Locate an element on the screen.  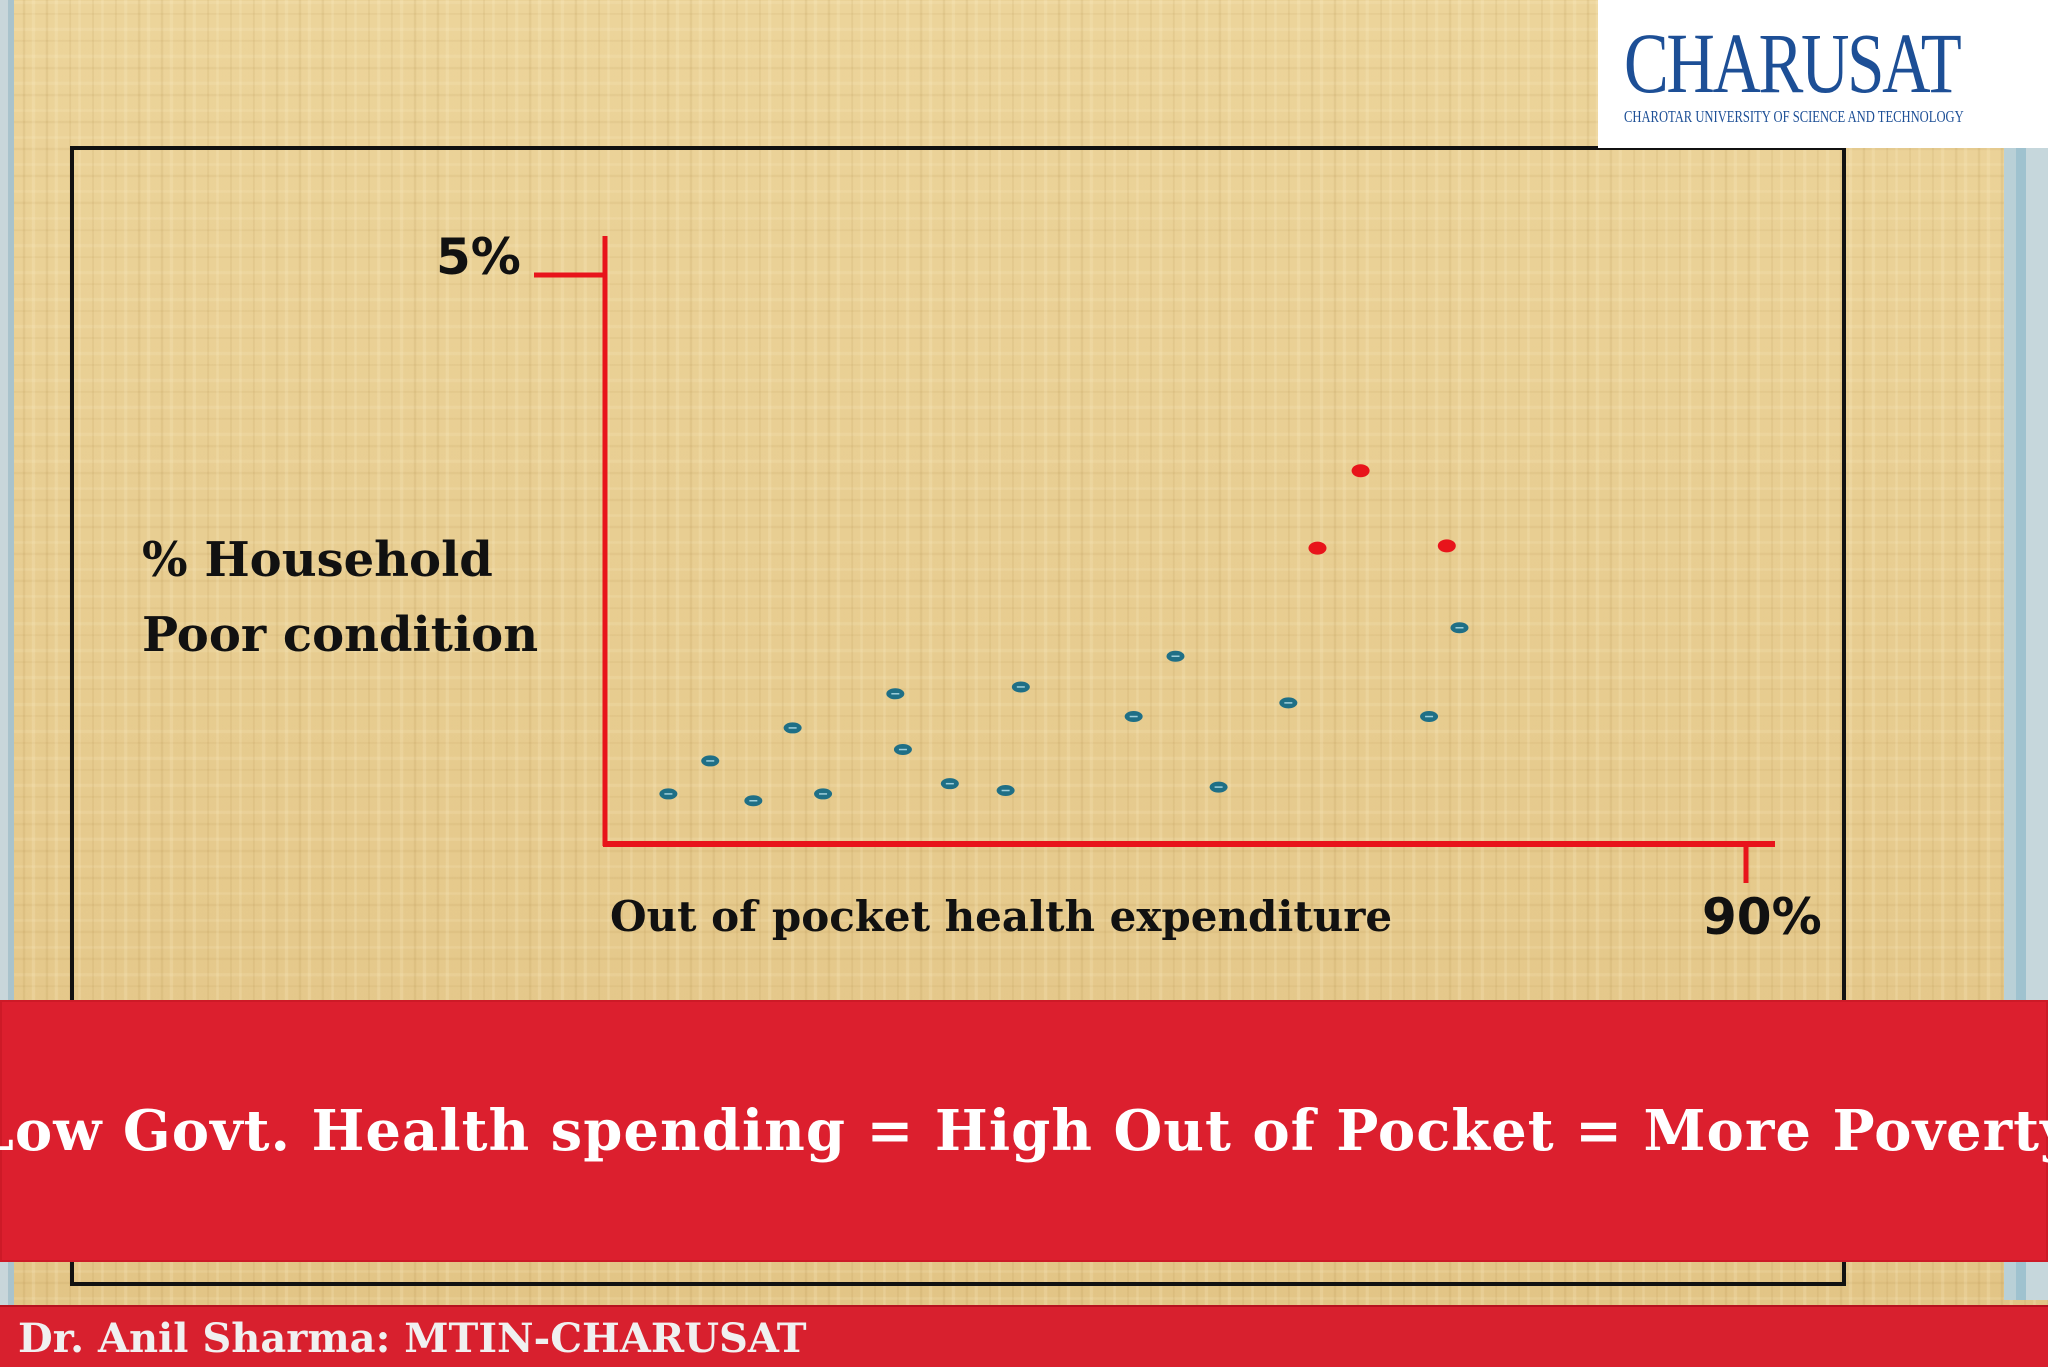
x-tick-label: 90% is located at coordinates (1762, 917).